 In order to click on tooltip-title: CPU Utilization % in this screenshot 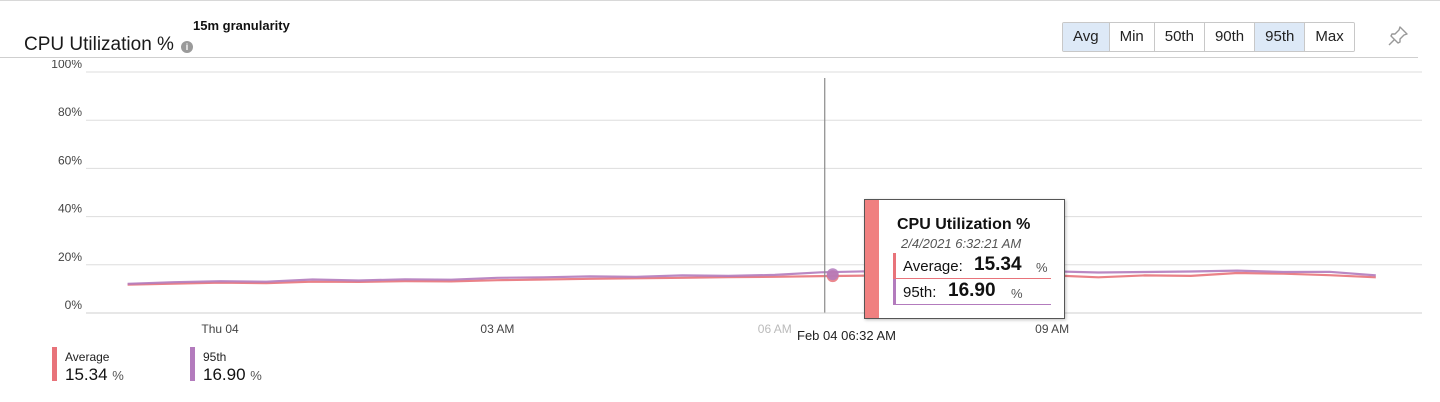, I will do `click(964, 224)`.